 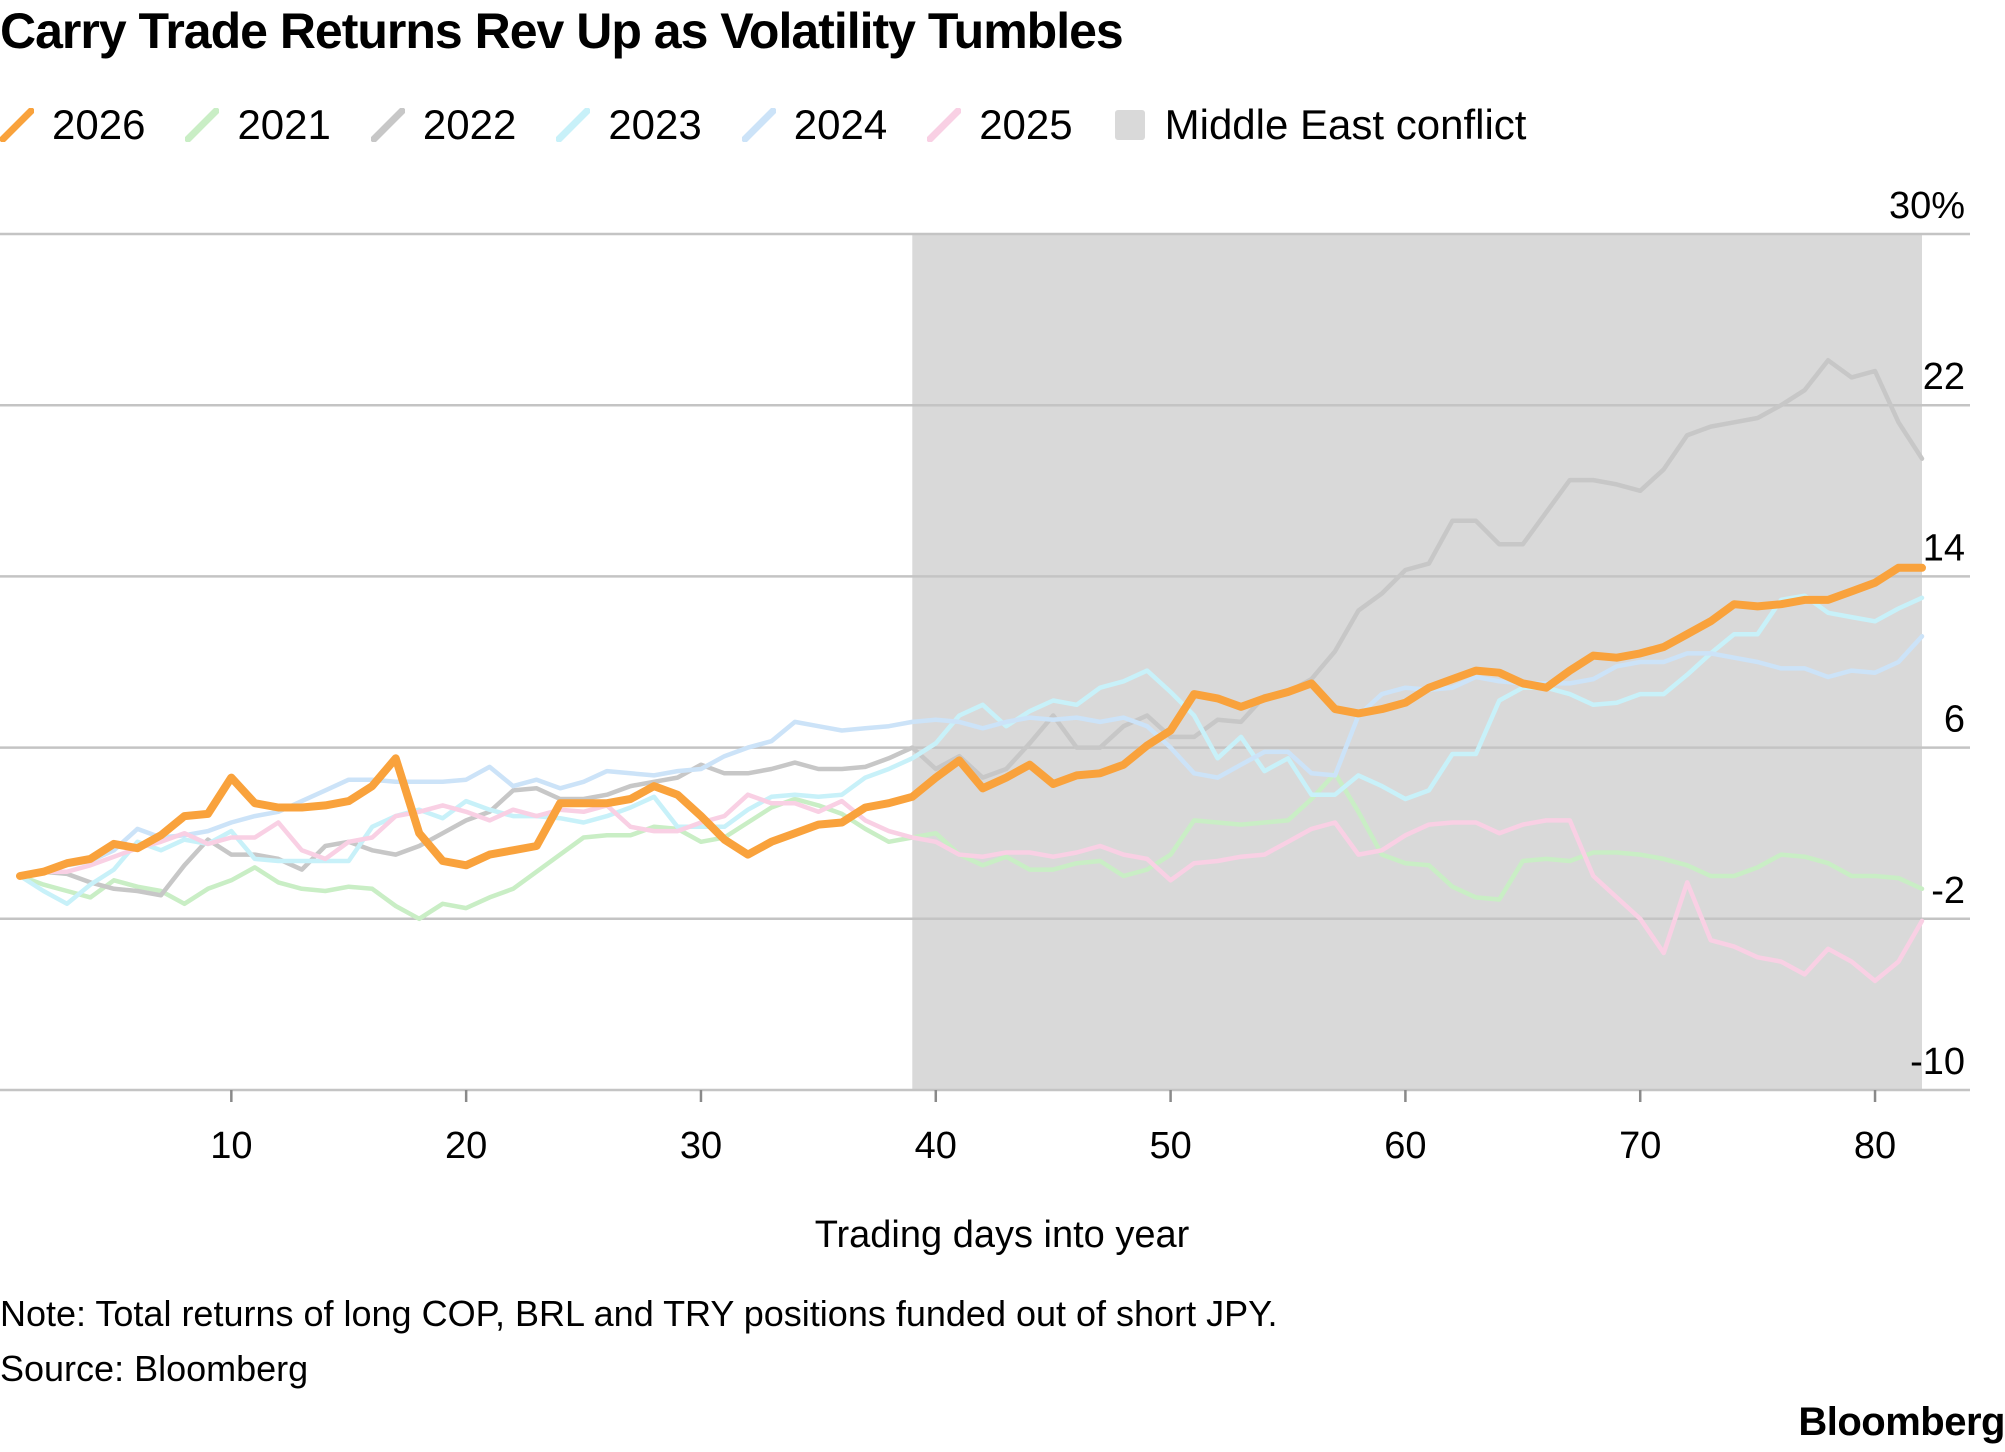 What do you see at coordinates (284, 124) in the screenshot?
I see `legend-label-2021: 2021` at bounding box center [284, 124].